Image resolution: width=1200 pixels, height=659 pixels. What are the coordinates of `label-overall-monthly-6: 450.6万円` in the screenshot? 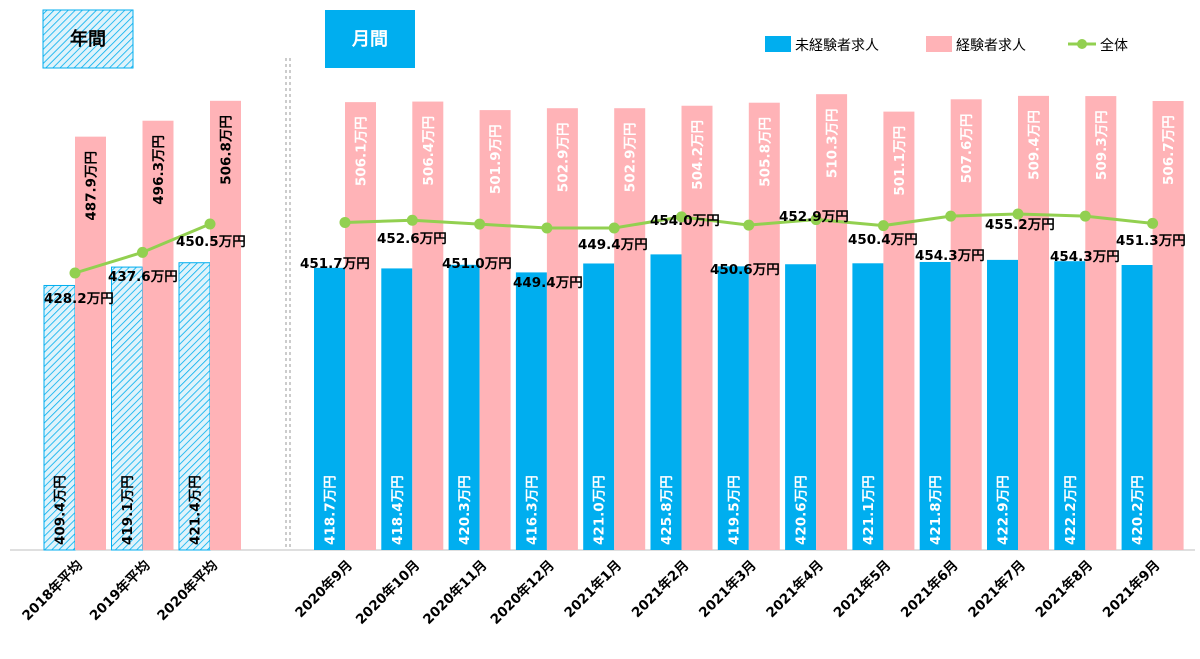 It's located at (745, 270).